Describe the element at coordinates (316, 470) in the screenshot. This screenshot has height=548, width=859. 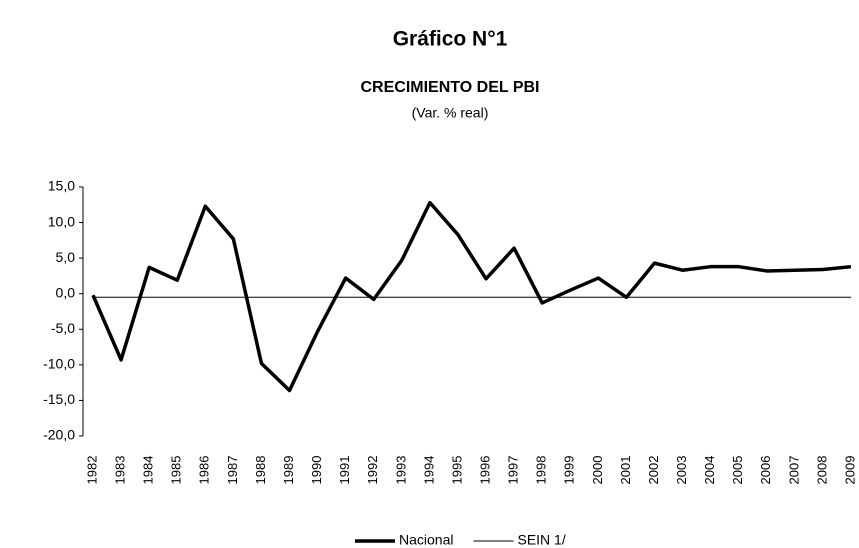
I see `x-tick-label: 1990` at that location.